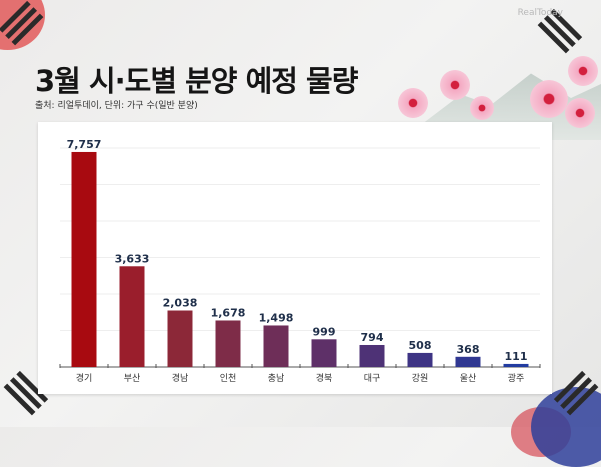 The image size is (601, 467). What do you see at coordinates (196, 81) in the screenshot?
I see `page-title: 3월 시·도별 분양 예정 물량` at bounding box center [196, 81].